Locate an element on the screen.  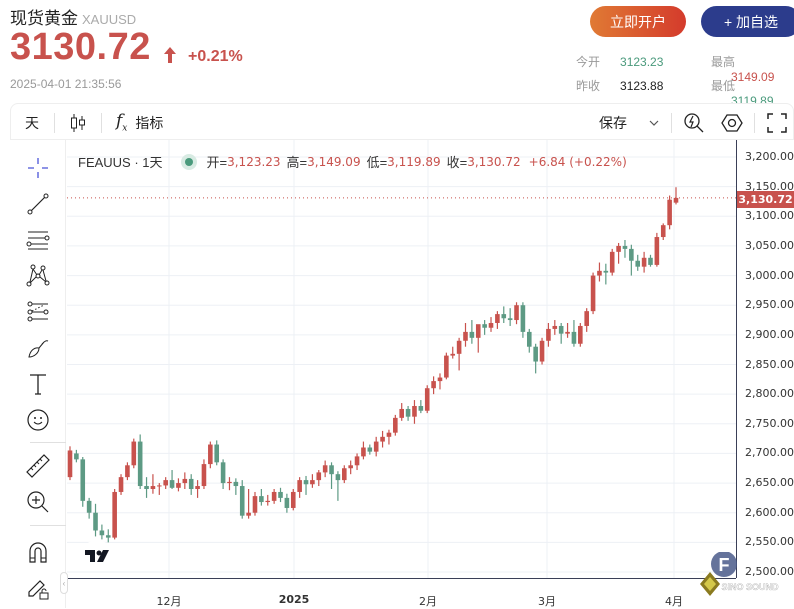
magnet-icon is located at coordinates (38, 552).